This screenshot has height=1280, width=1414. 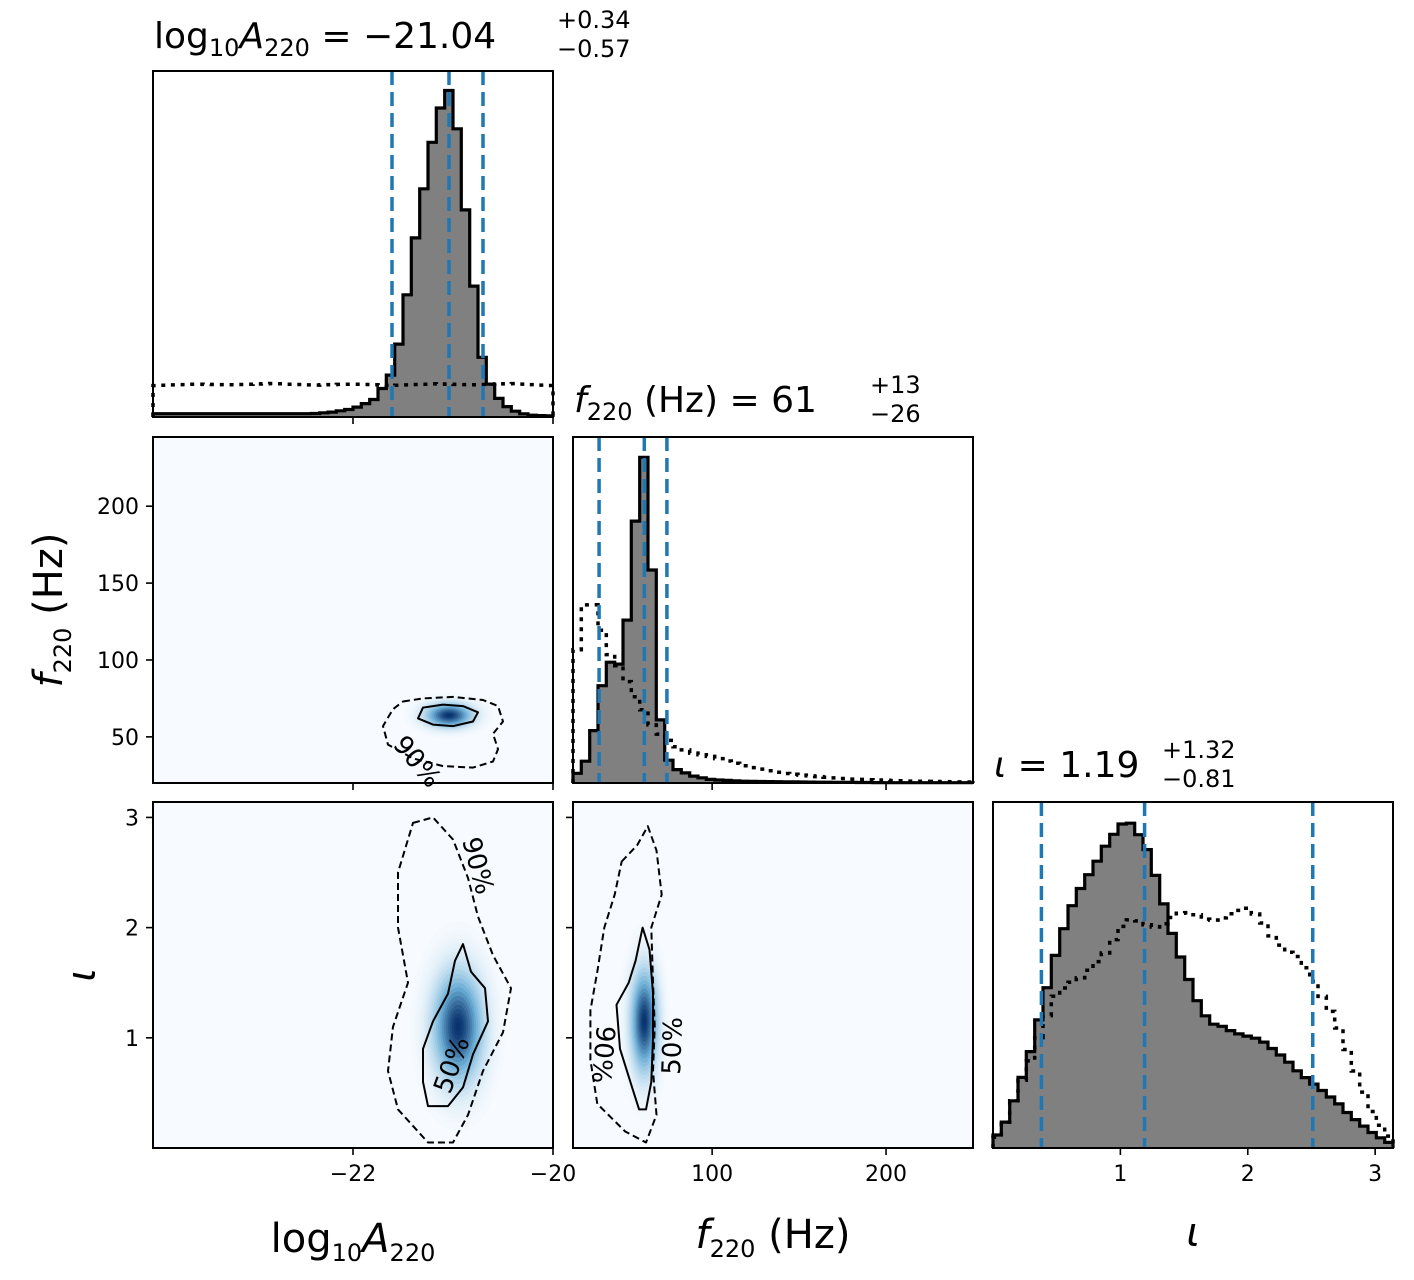 I want to click on contour-label-50-c: 50%, so click(x=673, y=1045).